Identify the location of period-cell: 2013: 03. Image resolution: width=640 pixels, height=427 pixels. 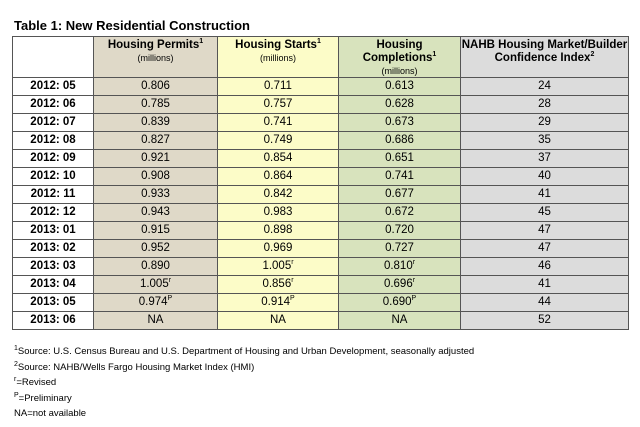
(53, 266).